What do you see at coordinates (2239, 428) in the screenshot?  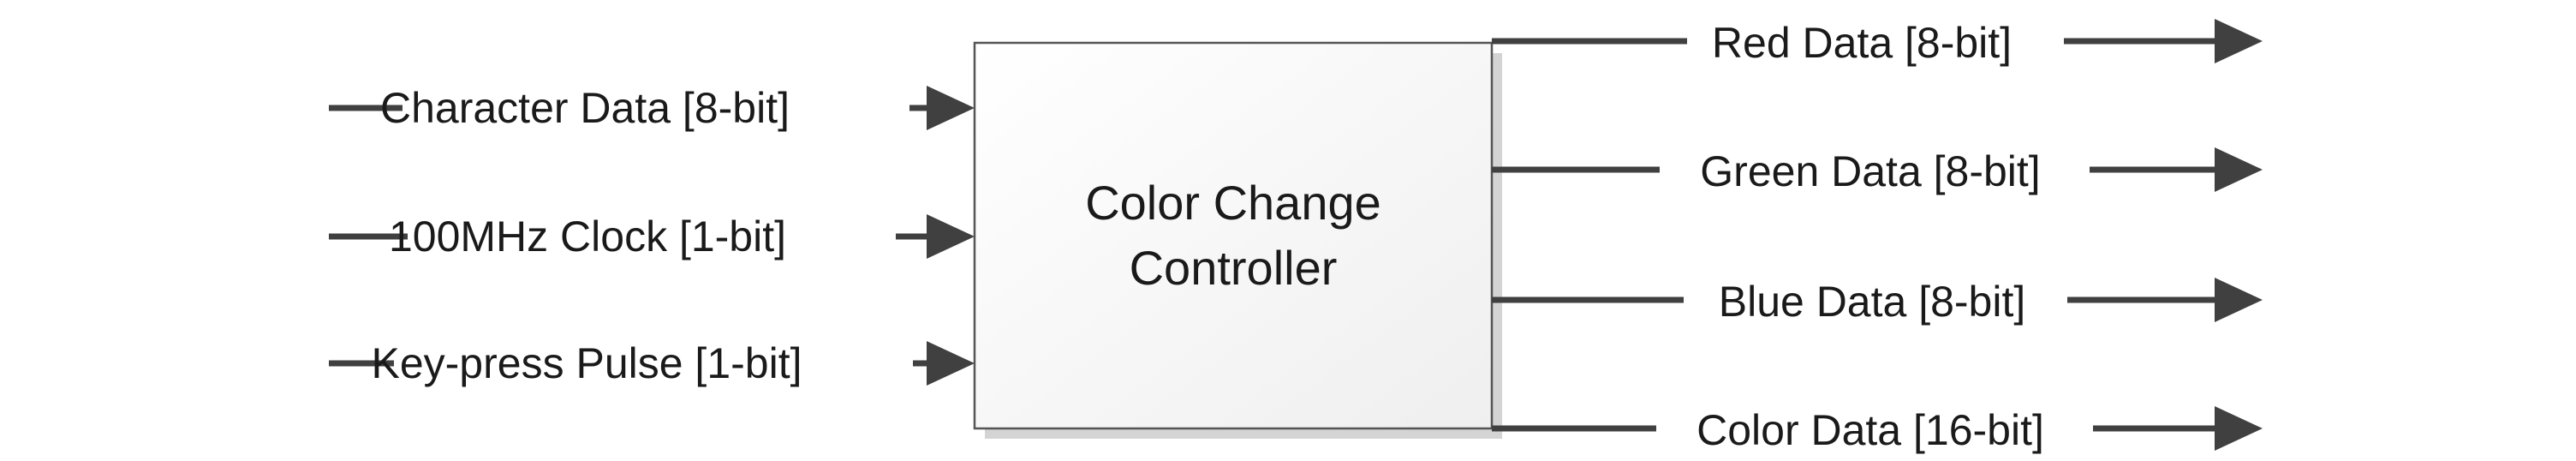 I see `output-color-arrowhead` at bounding box center [2239, 428].